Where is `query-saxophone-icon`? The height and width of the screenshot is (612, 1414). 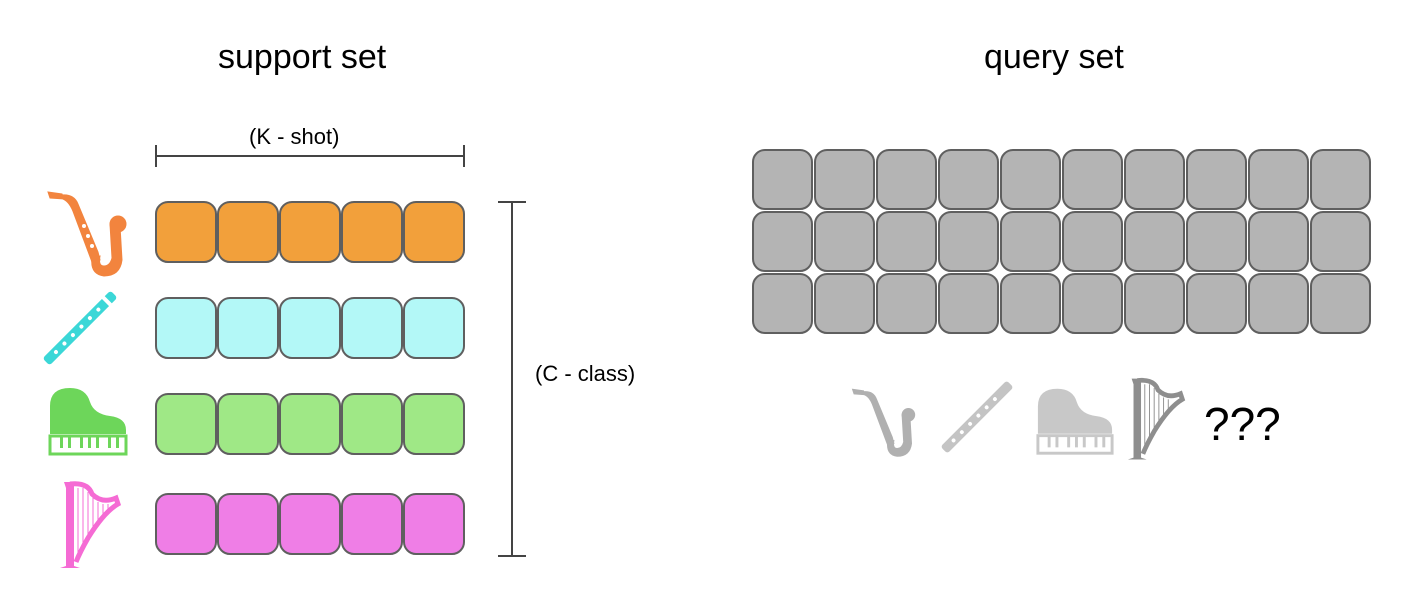
query-saxophone-icon is located at coordinates (883, 422).